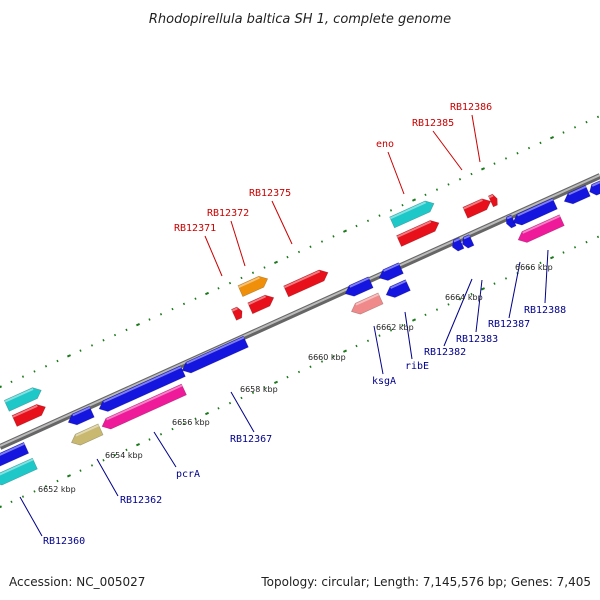 This screenshot has height=600, width=600. Describe the element at coordinates (195, 228) in the screenshot. I see `gene-label-rb12371: RB12371` at that location.